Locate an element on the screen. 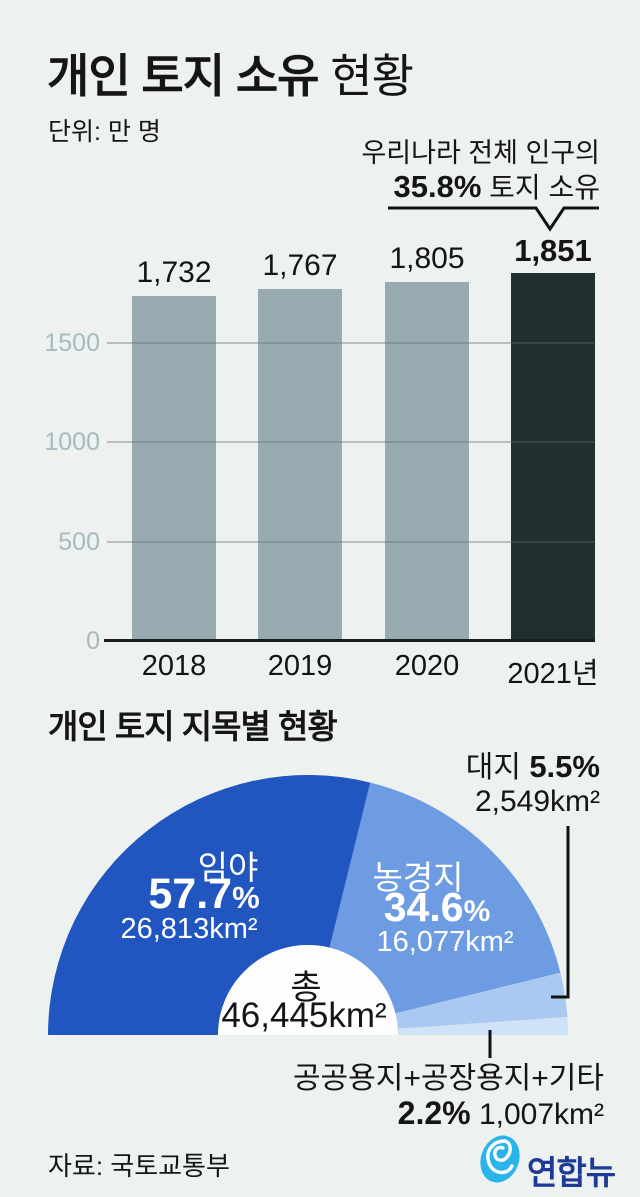 The width and height of the screenshot is (640, 1197). slice-daeji-label: 대지 5.5% 2,549km² is located at coordinates (533, 784).